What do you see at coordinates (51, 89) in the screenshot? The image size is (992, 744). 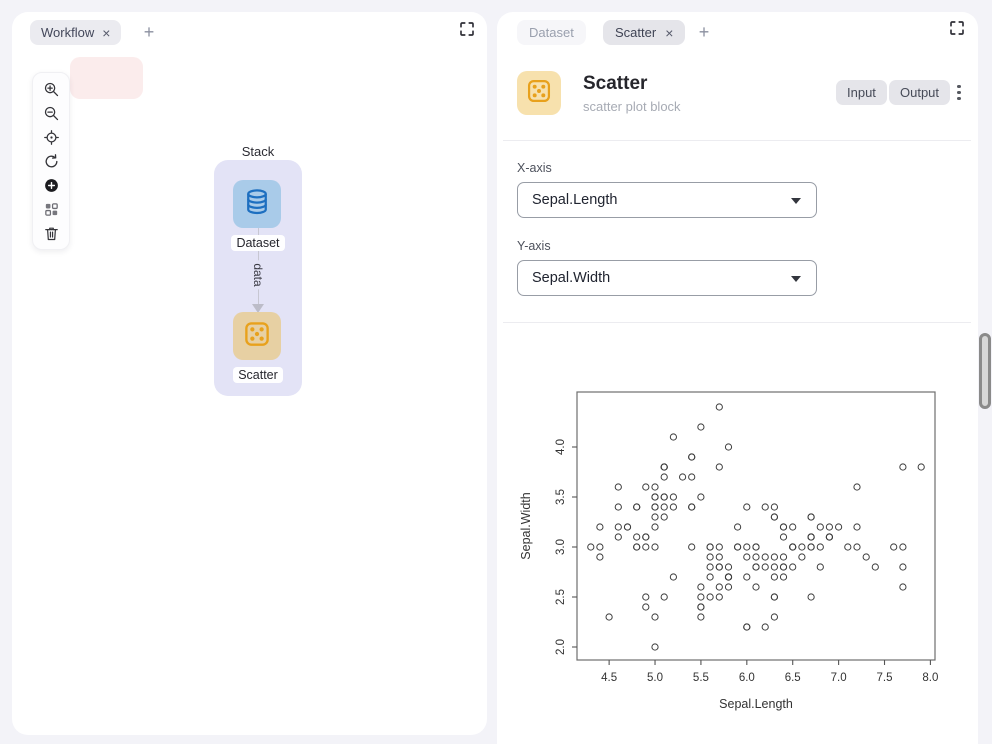 I see `zoom-in-icon` at bounding box center [51, 89].